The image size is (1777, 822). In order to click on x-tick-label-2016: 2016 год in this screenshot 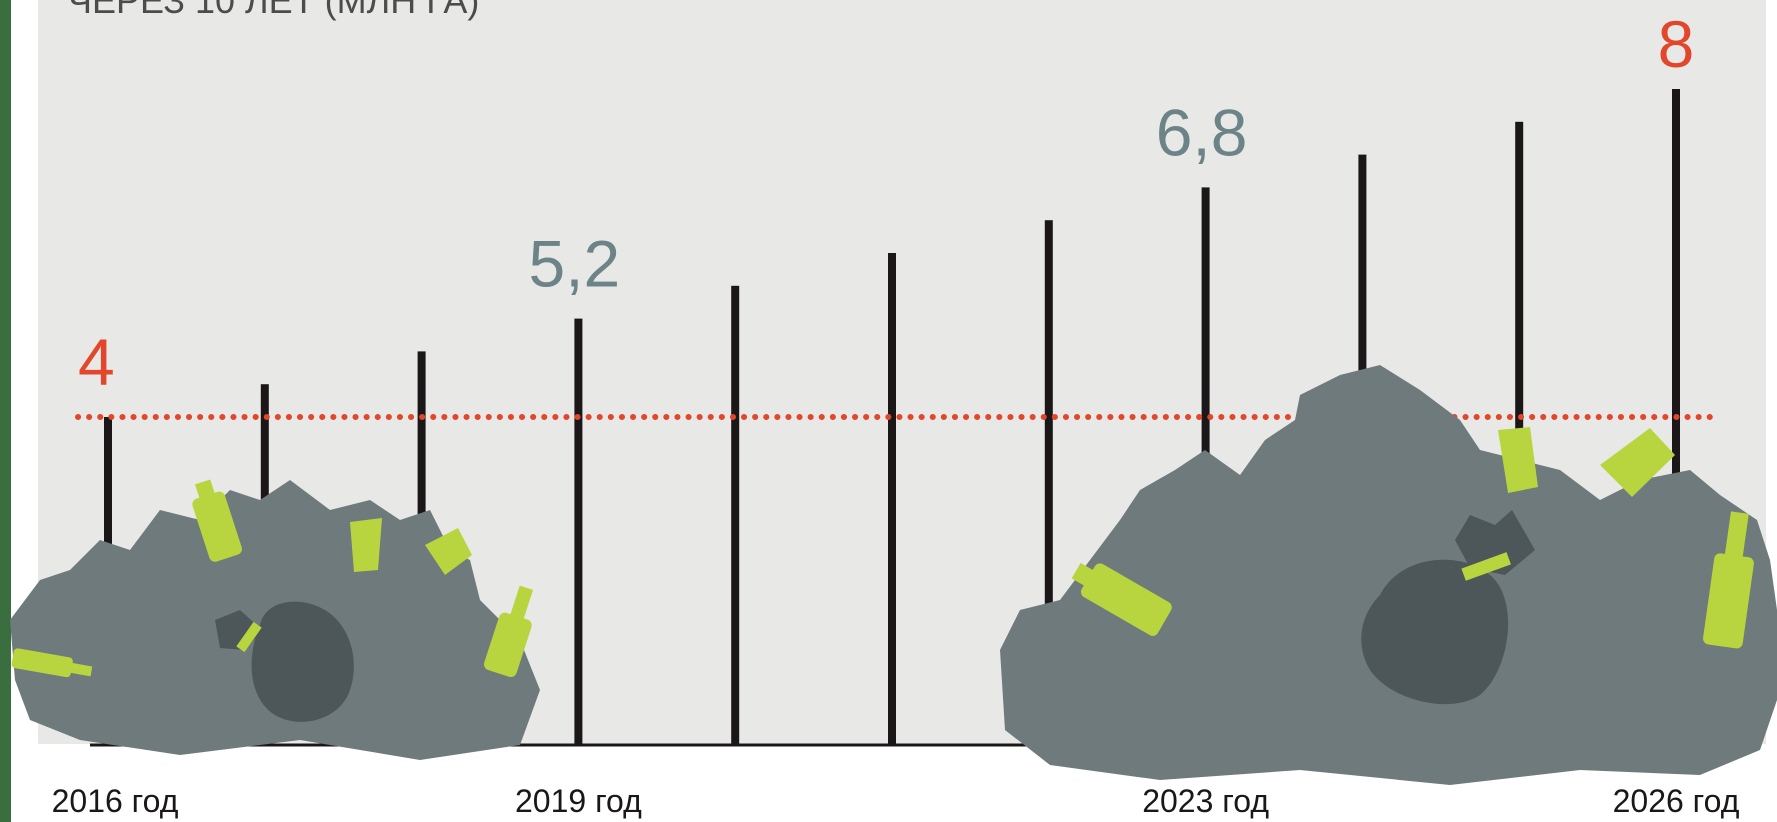, I will do `click(115, 801)`.